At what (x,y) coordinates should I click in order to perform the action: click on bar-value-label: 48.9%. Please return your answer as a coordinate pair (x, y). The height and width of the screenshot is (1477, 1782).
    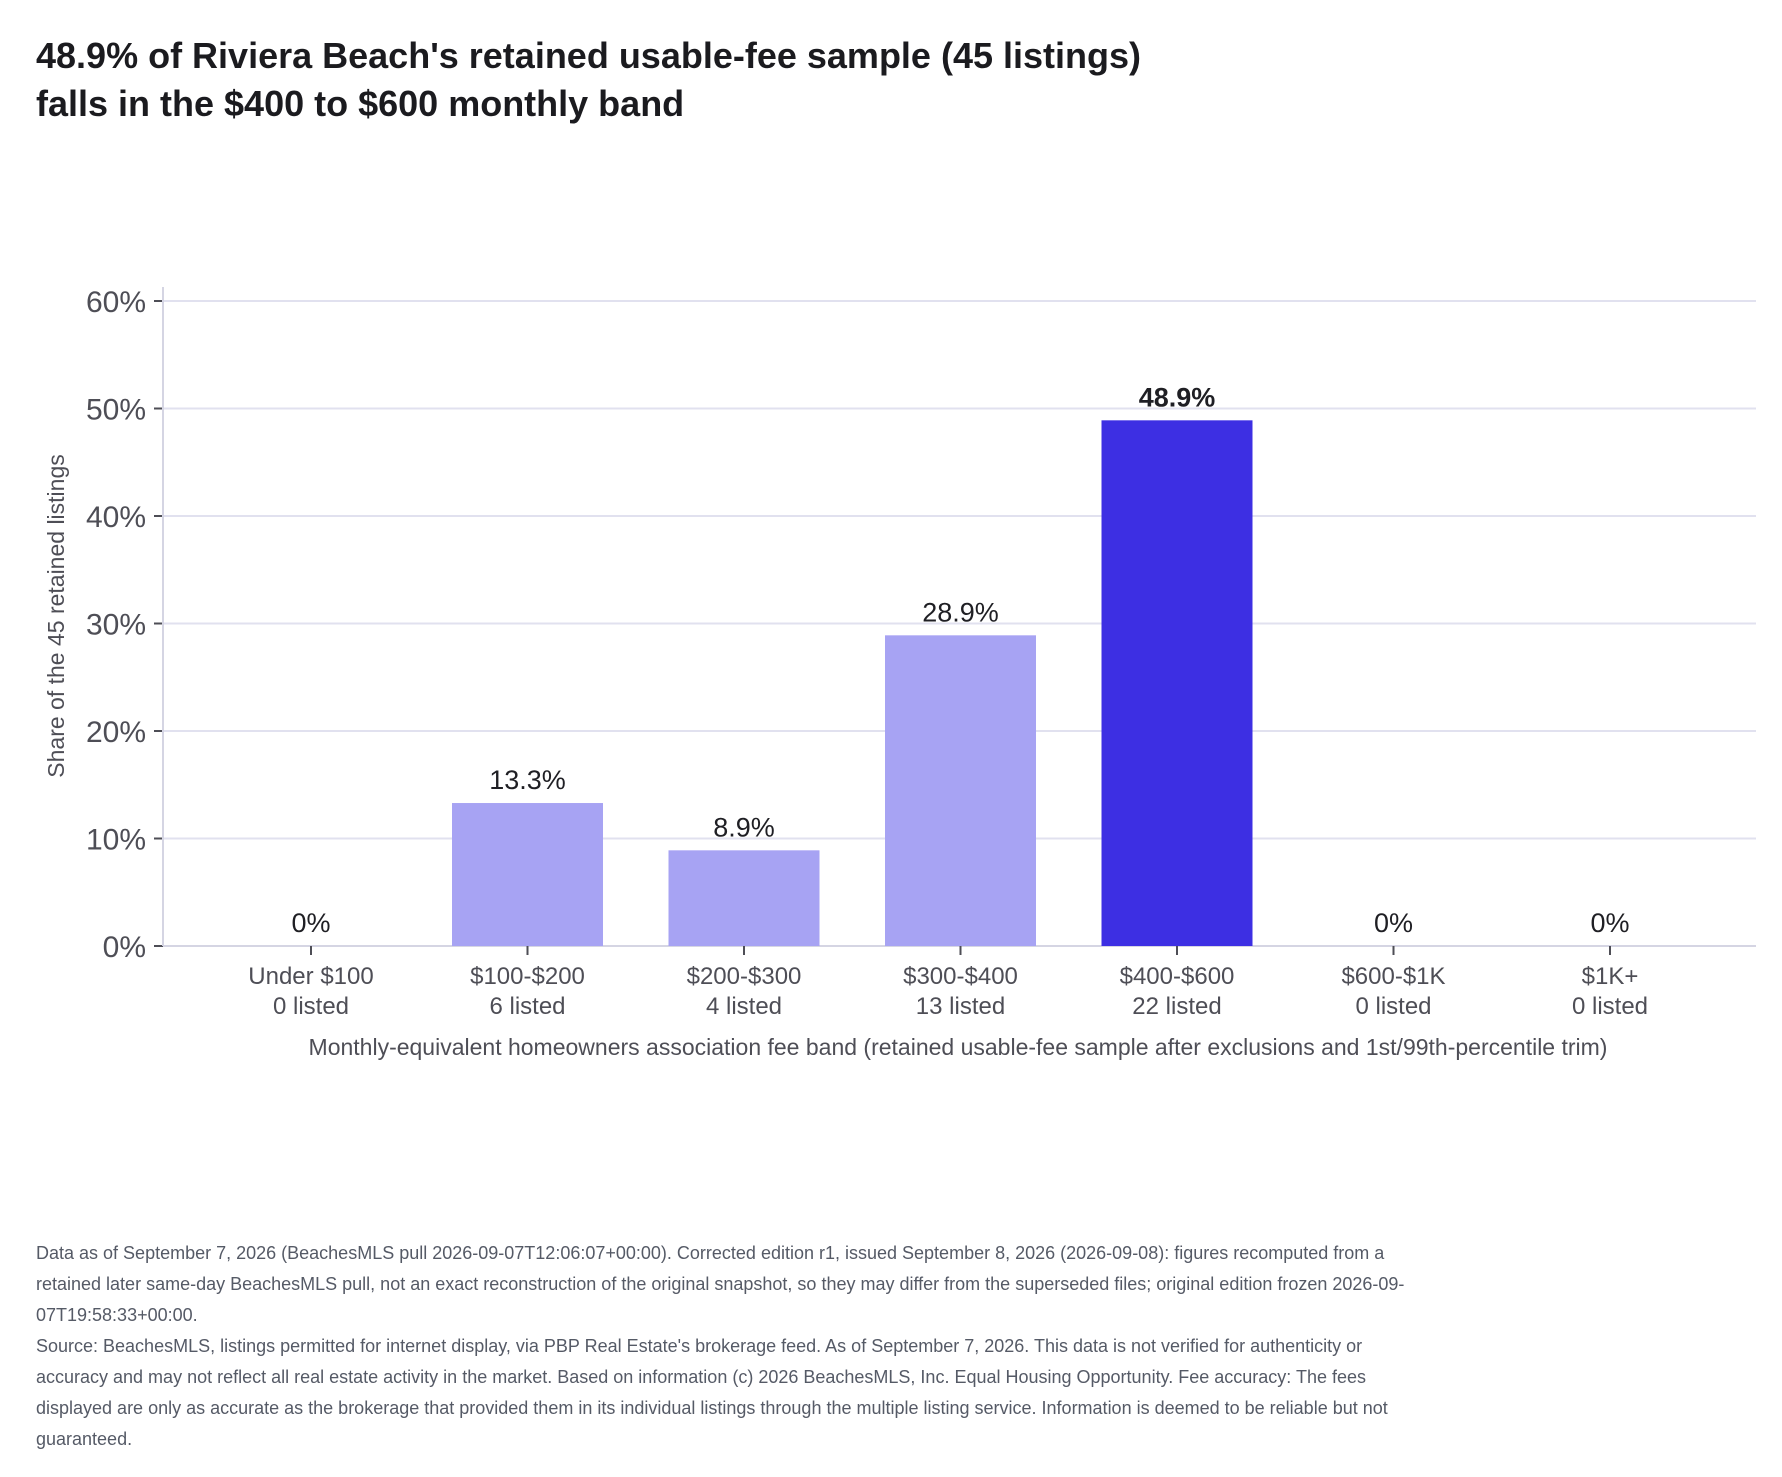
    Looking at the image, I should click on (1177, 397).